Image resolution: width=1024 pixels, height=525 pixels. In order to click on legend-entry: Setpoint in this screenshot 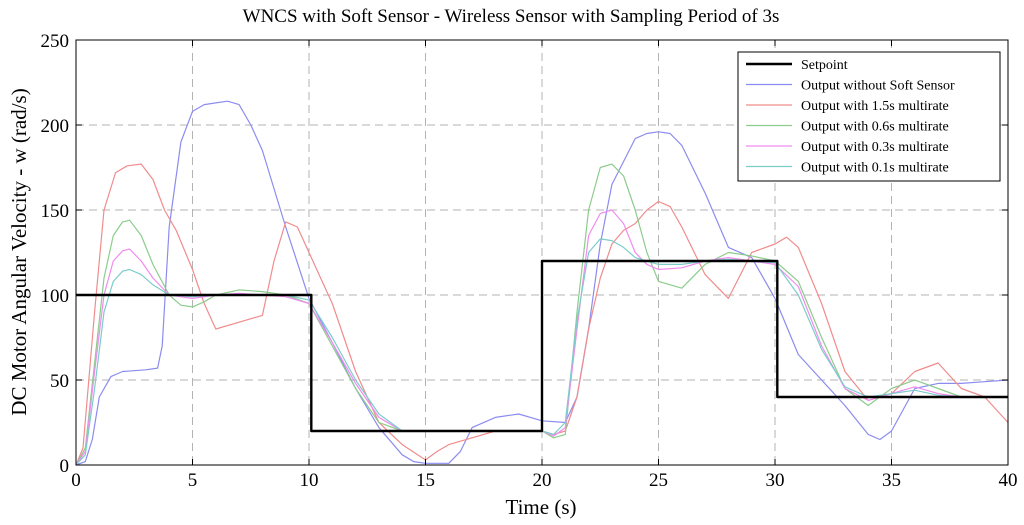, I will do `click(824, 65)`.